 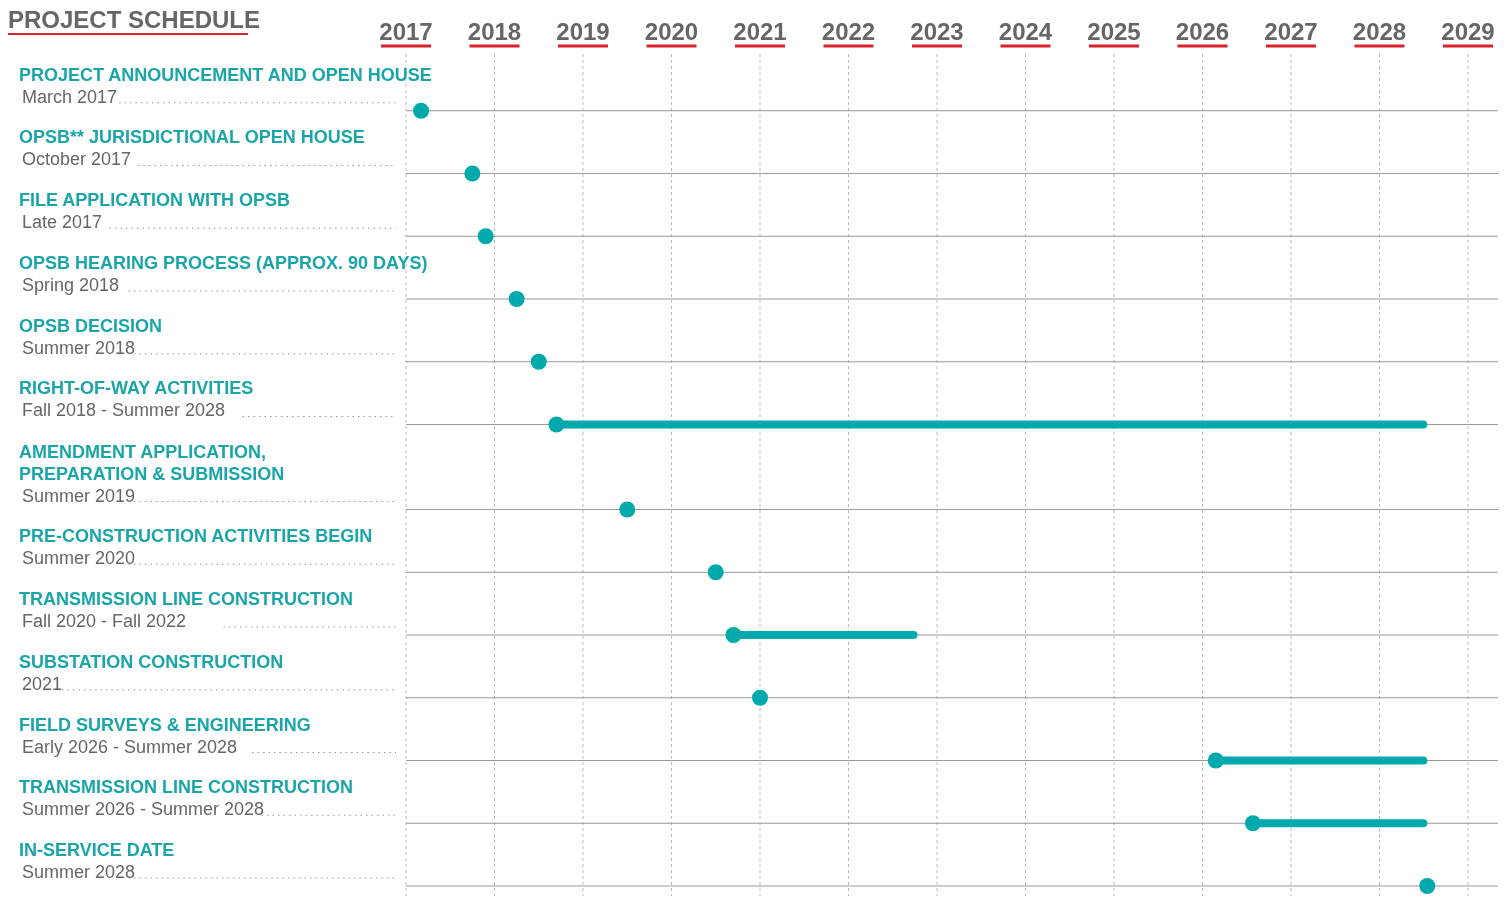 What do you see at coordinates (223, 274) in the screenshot?
I see `y-tick-label: OPSB HEARING PROCESS (APPROX. 90 DAYS) Spring 2018` at bounding box center [223, 274].